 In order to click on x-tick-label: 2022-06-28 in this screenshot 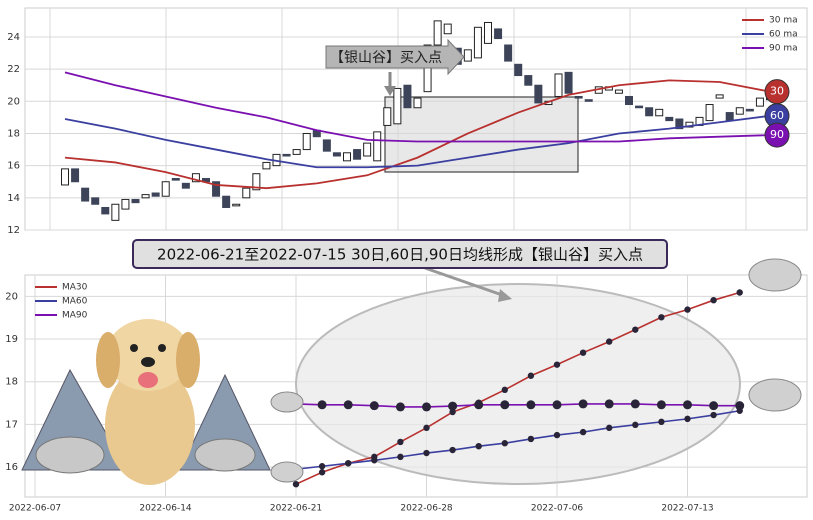, I will do `click(426, 509)`.